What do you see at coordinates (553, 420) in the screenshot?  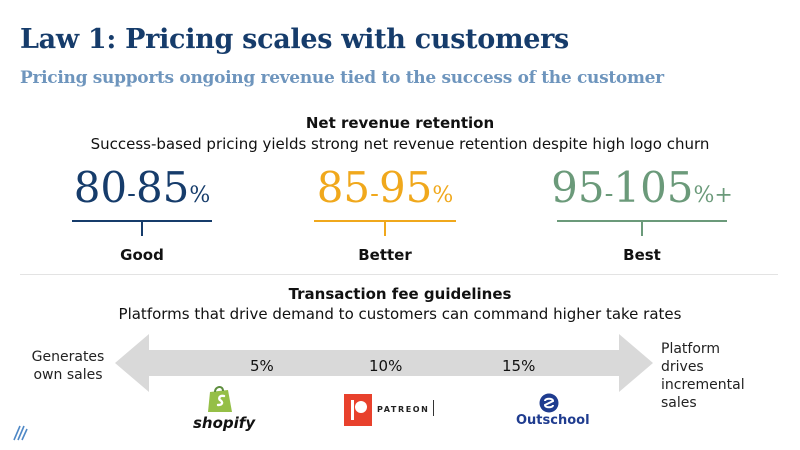 I see `outschool-logo-text: Outschool` at bounding box center [553, 420].